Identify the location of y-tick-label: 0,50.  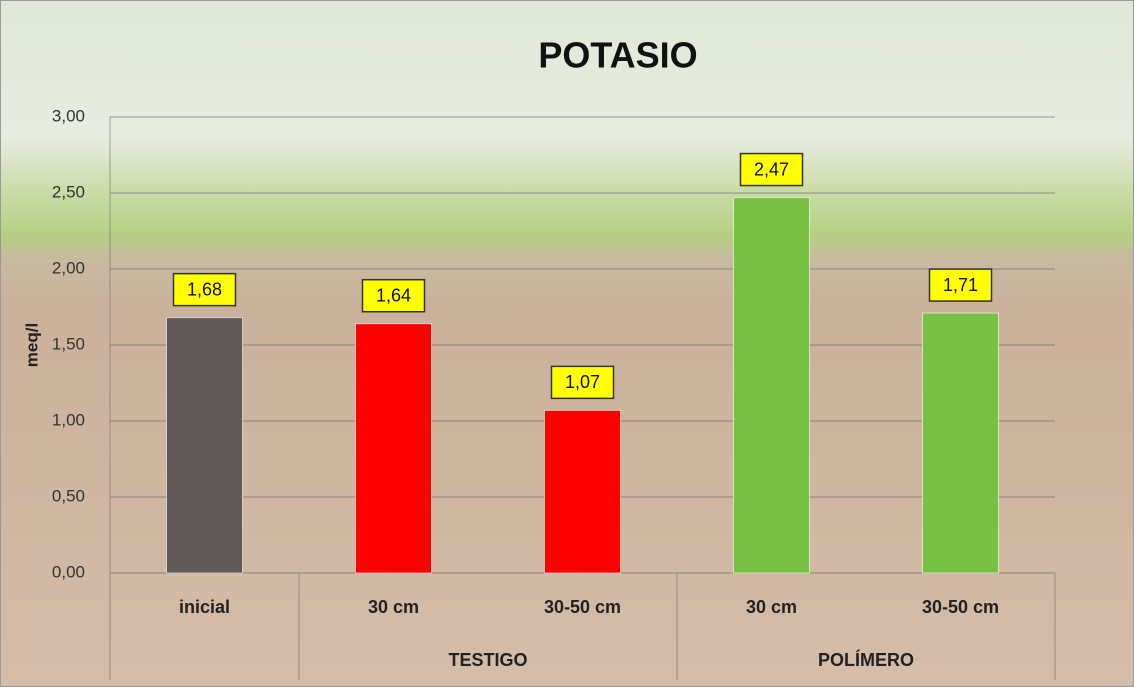
(68, 495).